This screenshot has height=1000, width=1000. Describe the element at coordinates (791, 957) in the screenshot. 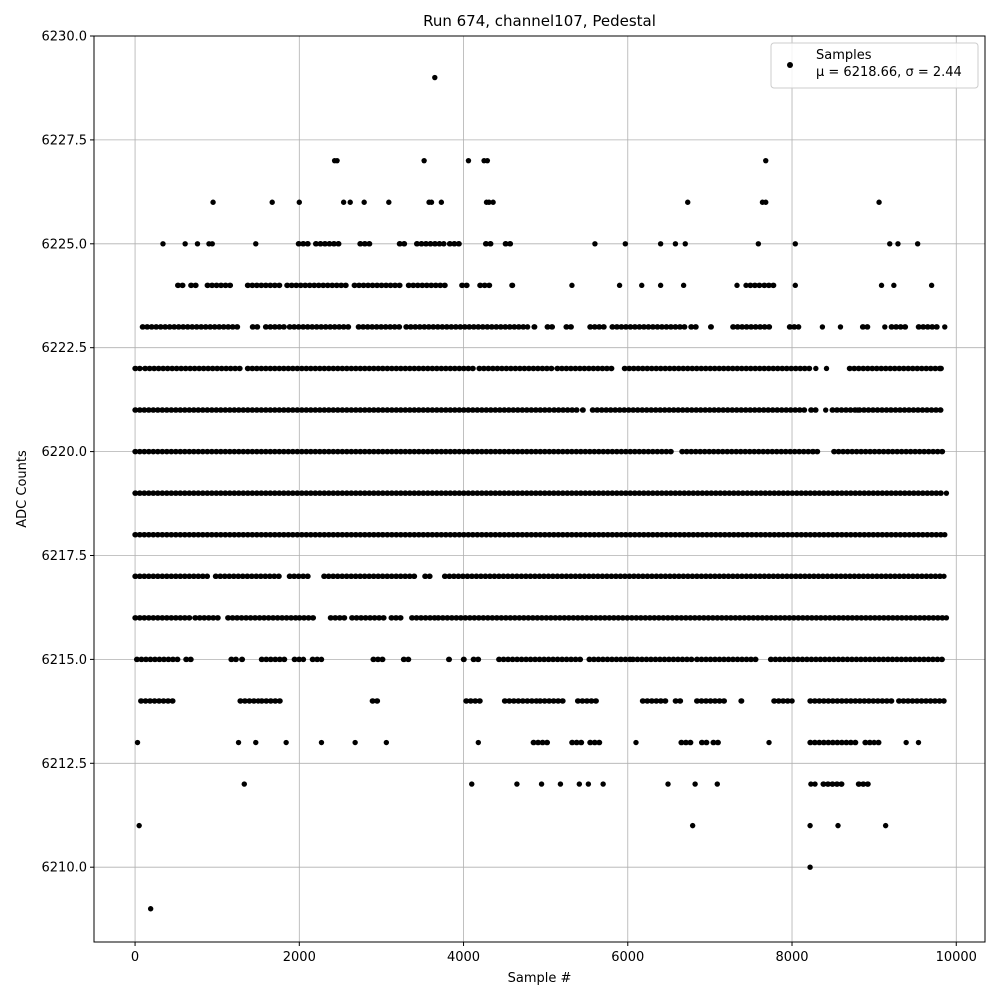

I see `x-tick-label: 8000` at that location.